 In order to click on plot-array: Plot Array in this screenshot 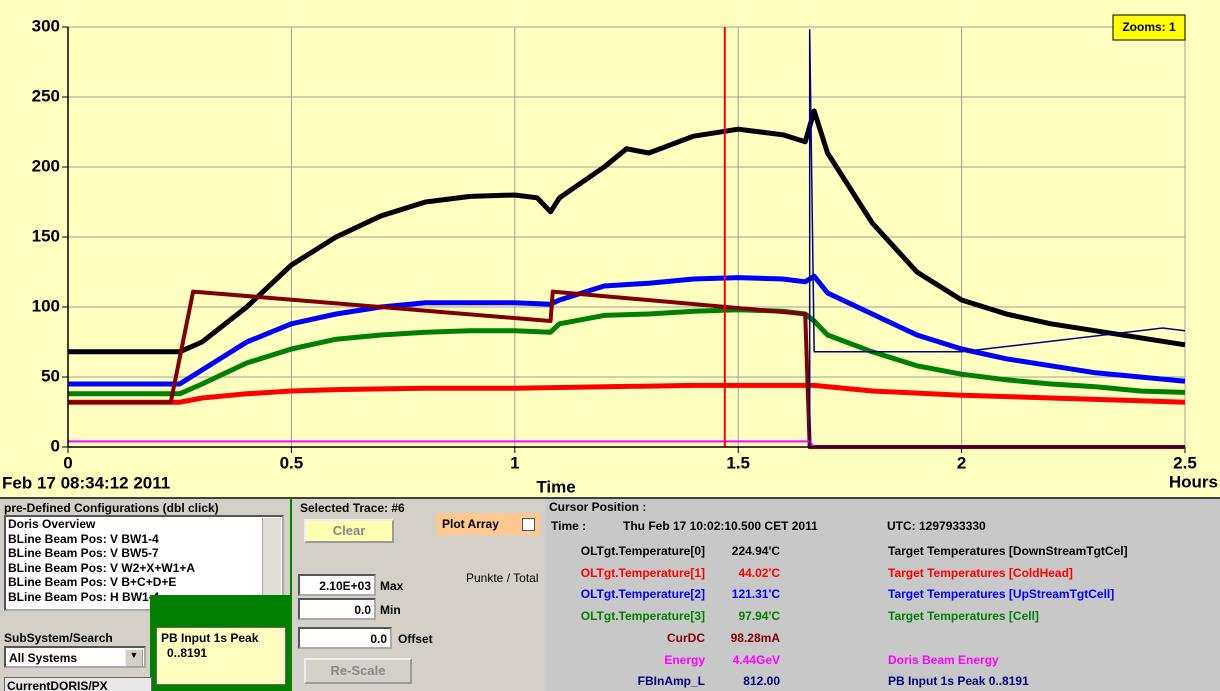, I will do `click(488, 524)`.